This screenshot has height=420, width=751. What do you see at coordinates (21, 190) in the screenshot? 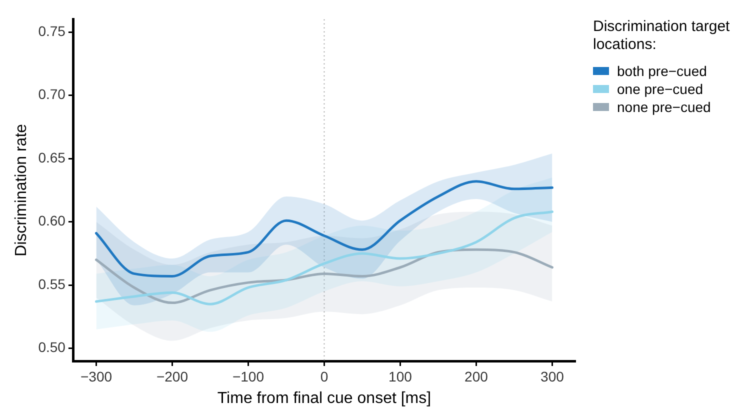
I see `y-axis-title: Discrimination rate` at bounding box center [21, 190].